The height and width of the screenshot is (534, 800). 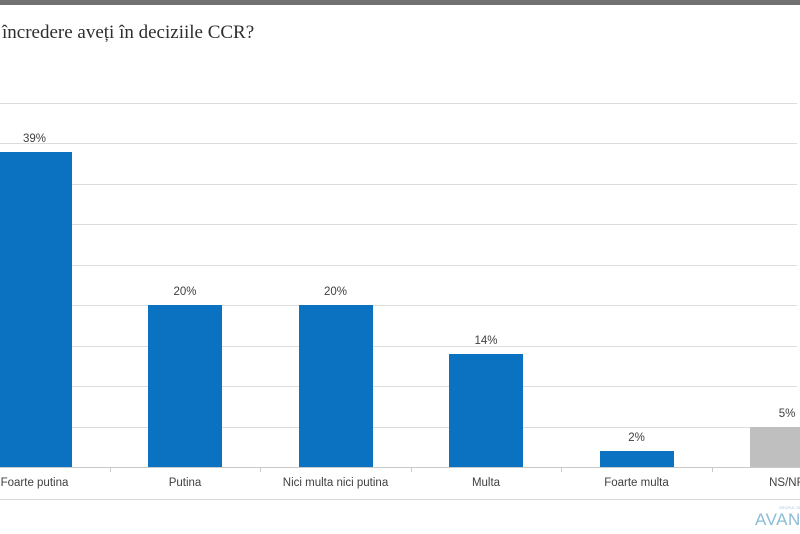 What do you see at coordinates (400, 467) in the screenshot?
I see `x-axis-line` at bounding box center [400, 467].